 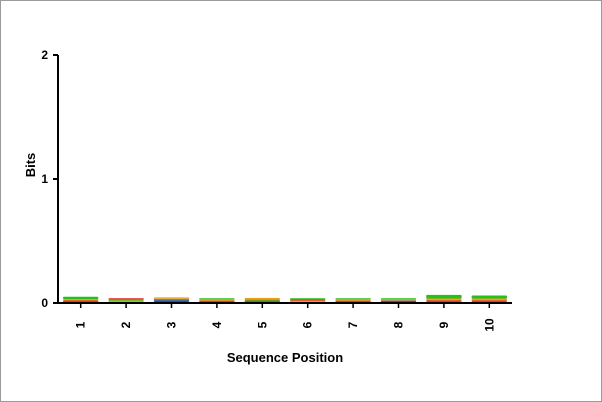 What do you see at coordinates (285, 357) in the screenshot?
I see `x-axis-title: Sequence Position` at bounding box center [285, 357].